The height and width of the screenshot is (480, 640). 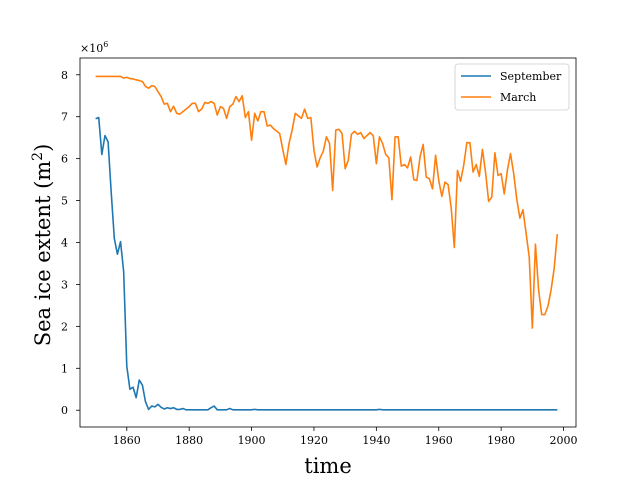 I want to click on y-tick-label: 6, so click(x=64, y=159).